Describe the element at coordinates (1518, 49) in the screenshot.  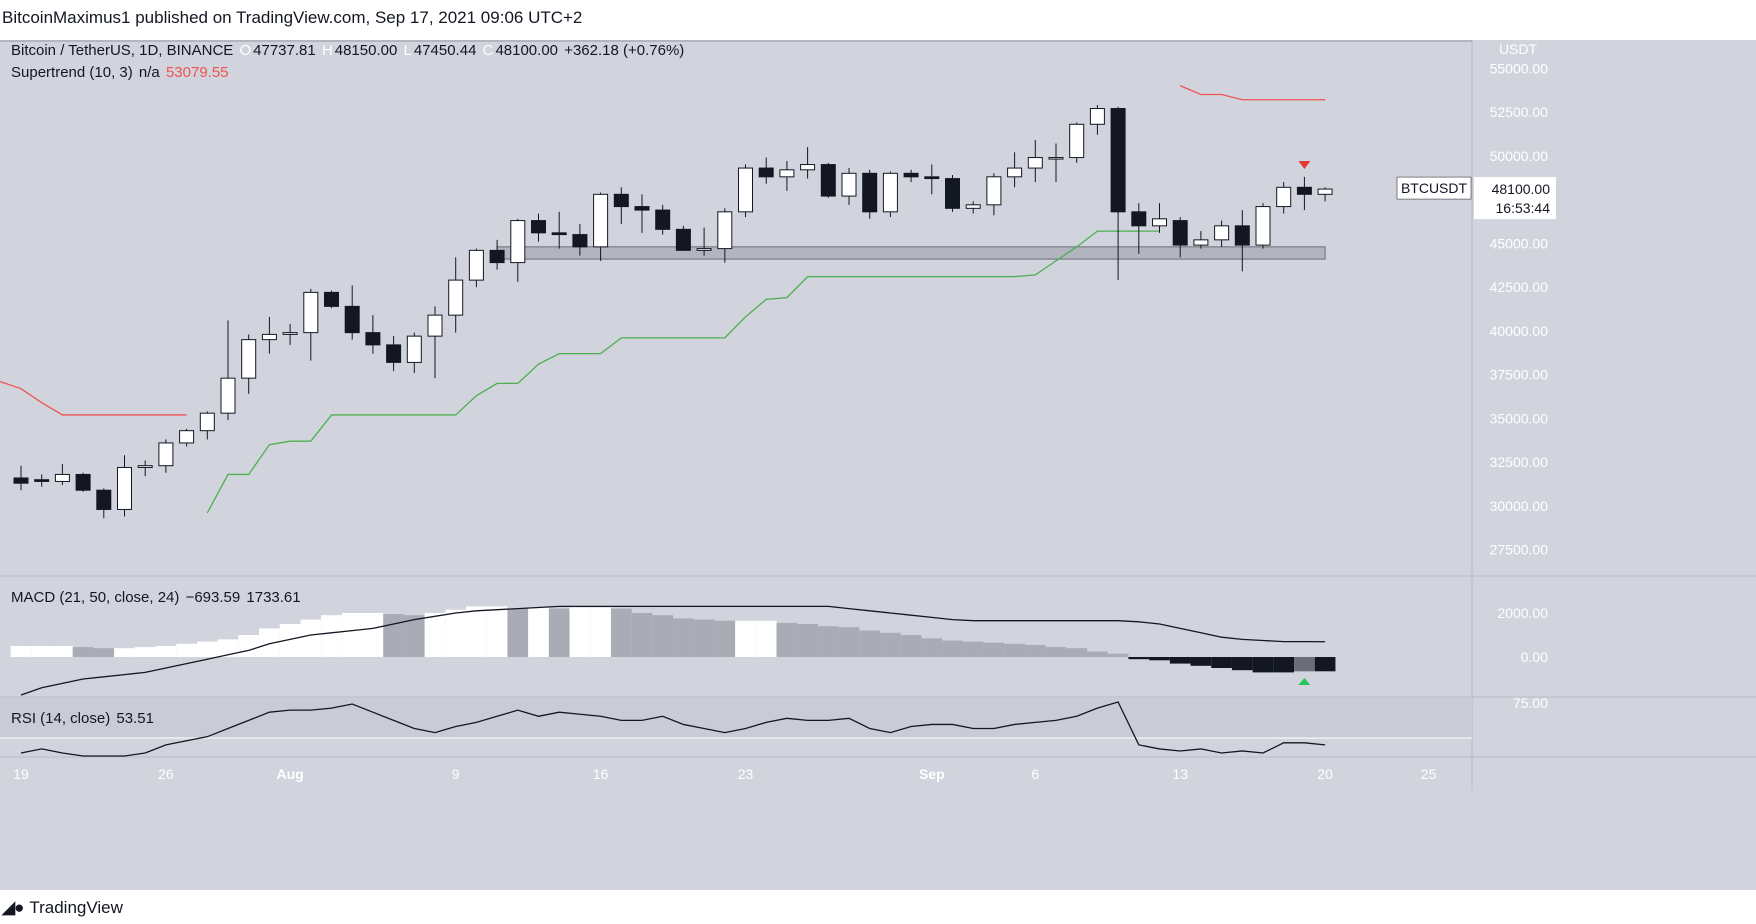
I see `currency-label: USDT` at that location.